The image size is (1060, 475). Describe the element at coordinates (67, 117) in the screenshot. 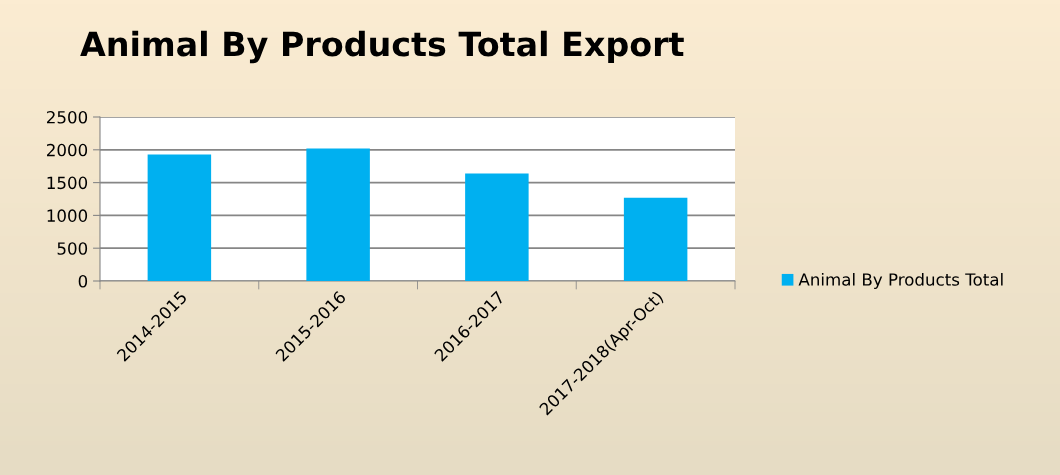

I see `y-tick-label: 2500` at that location.